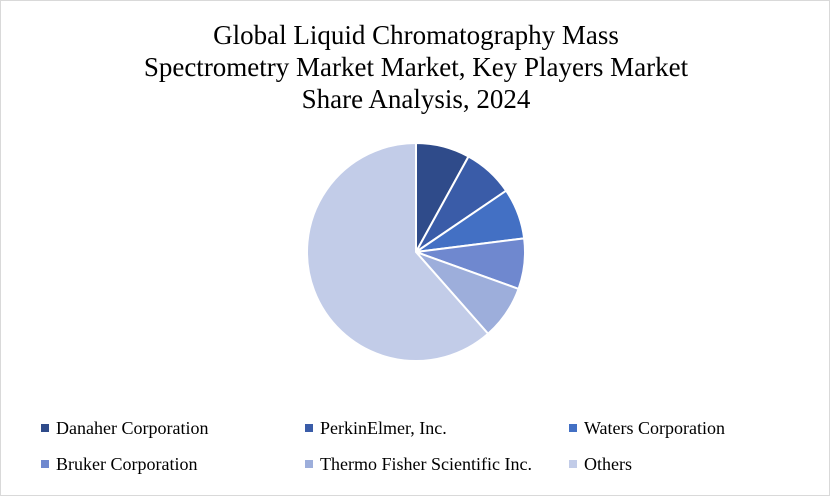 The image size is (830, 496). I want to click on legend-item-perkinelmer: PerkinElmer, Inc., so click(376, 428).